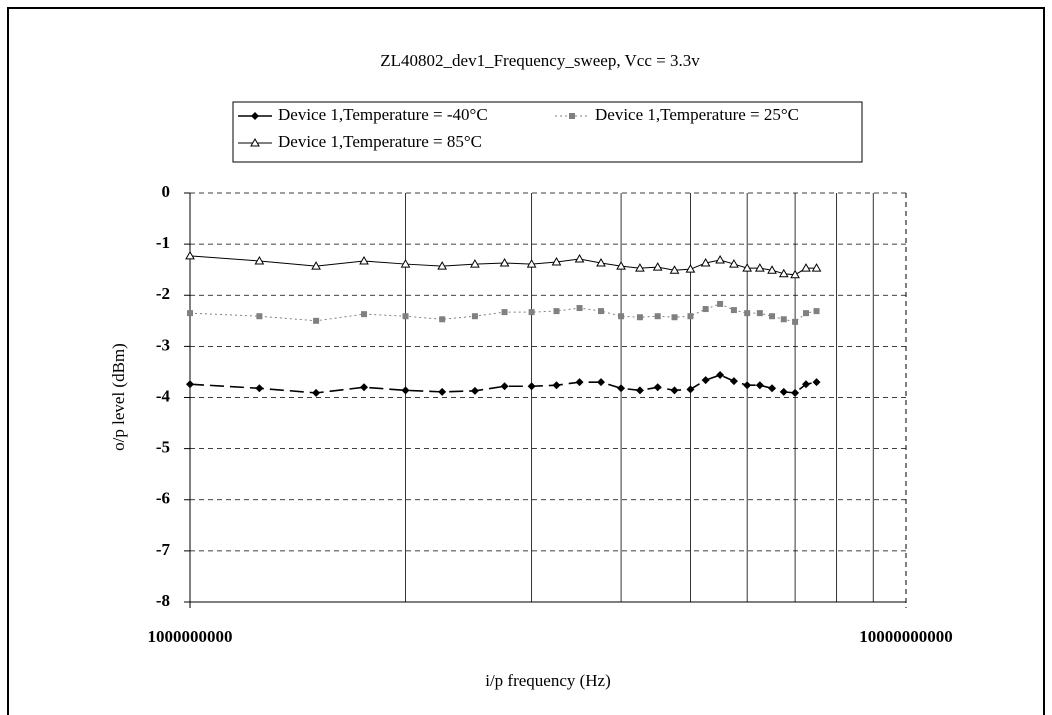  I want to click on y-tick-label: -8, so click(163, 600).